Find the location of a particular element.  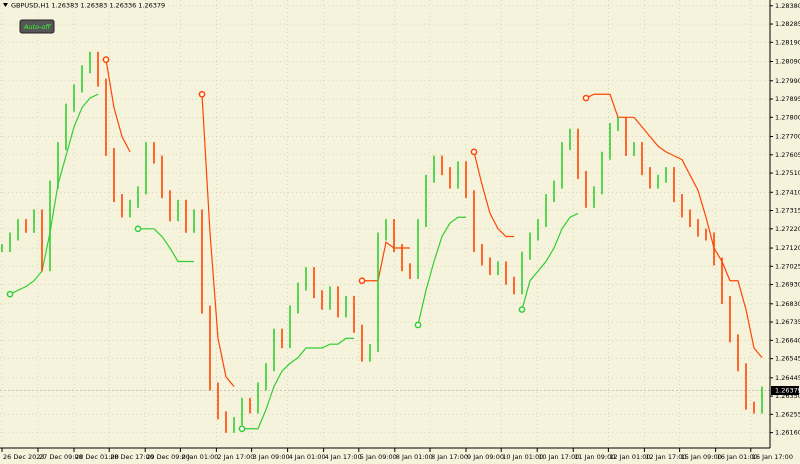

x-tick-label: 28 Dec 17:00 is located at coordinates (132, 457).